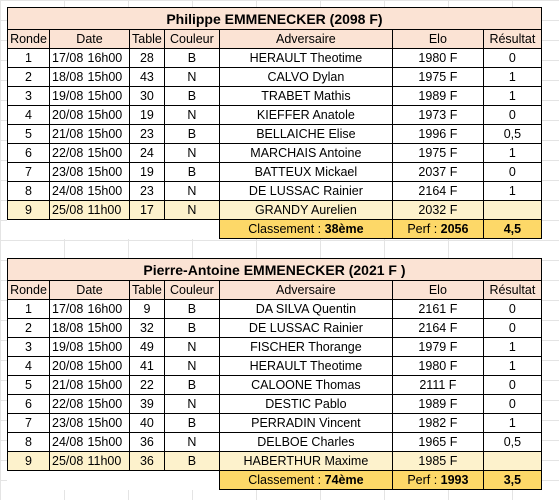 The height and width of the screenshot is (500, 559). I want to click on cell-resultat: 0,5, so click(512, 442).